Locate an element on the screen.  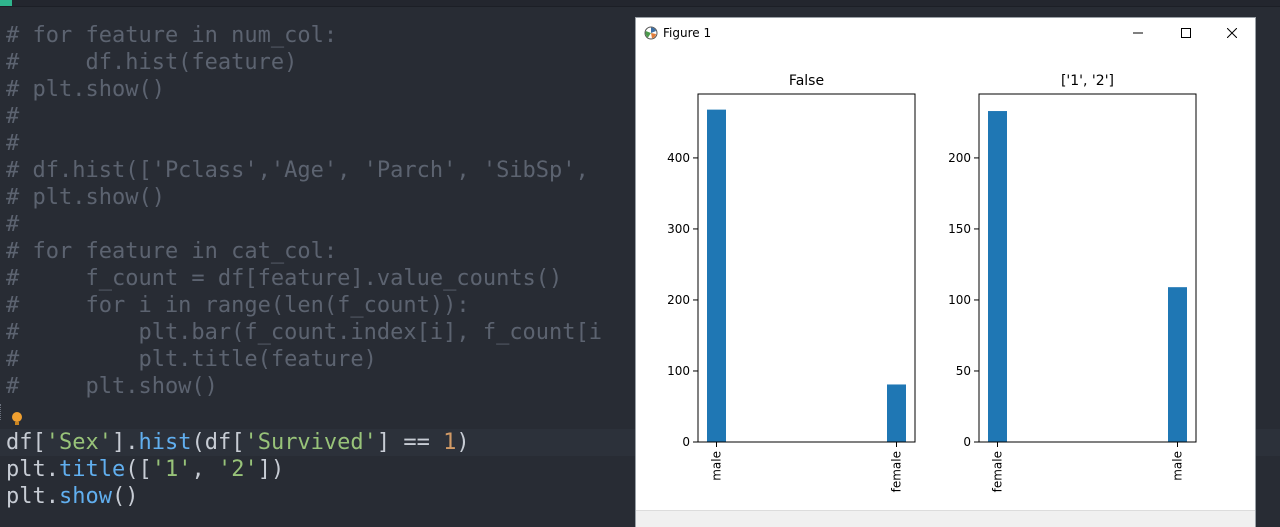
lightbulb-icon is located at coordinates (17, 419).